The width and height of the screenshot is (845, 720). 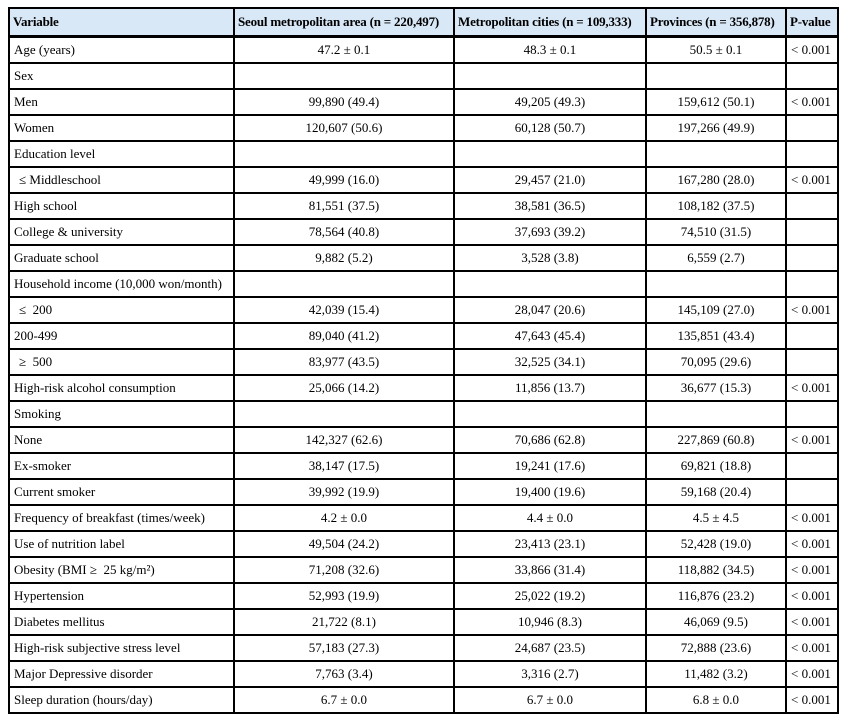 What do you see at coordinates (550, 22) in the screenshot?
I see `col-header-metropolitan-cities: Metropolitan cities (n = 109,333)` at bounding box center [550, 22].